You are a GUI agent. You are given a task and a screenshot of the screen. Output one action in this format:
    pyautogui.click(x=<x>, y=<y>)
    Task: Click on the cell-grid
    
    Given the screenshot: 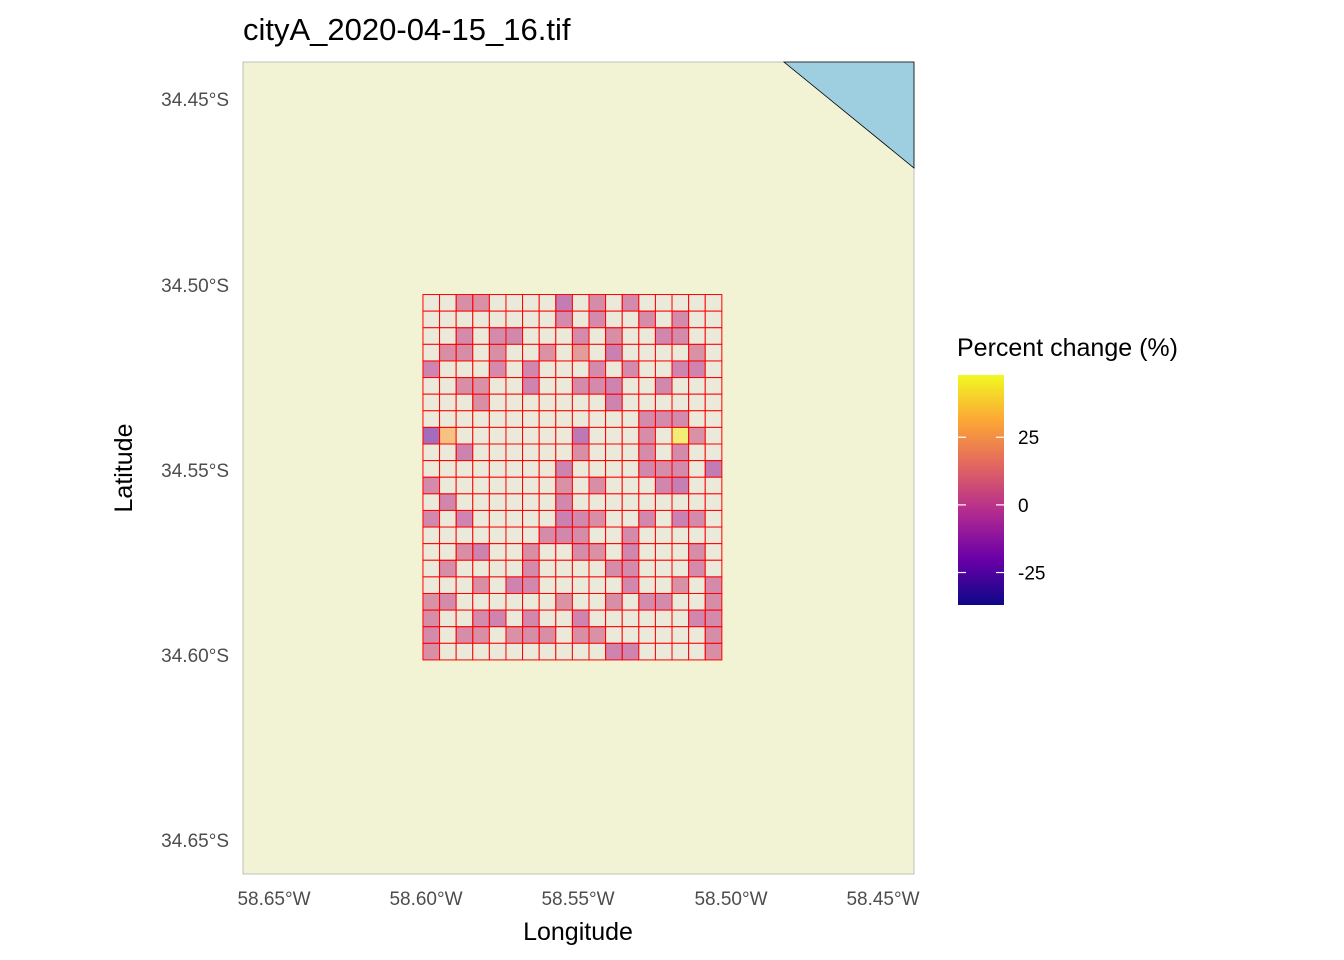 What is the action you would take?
    pyautogui.click(x=572, y=477)
    